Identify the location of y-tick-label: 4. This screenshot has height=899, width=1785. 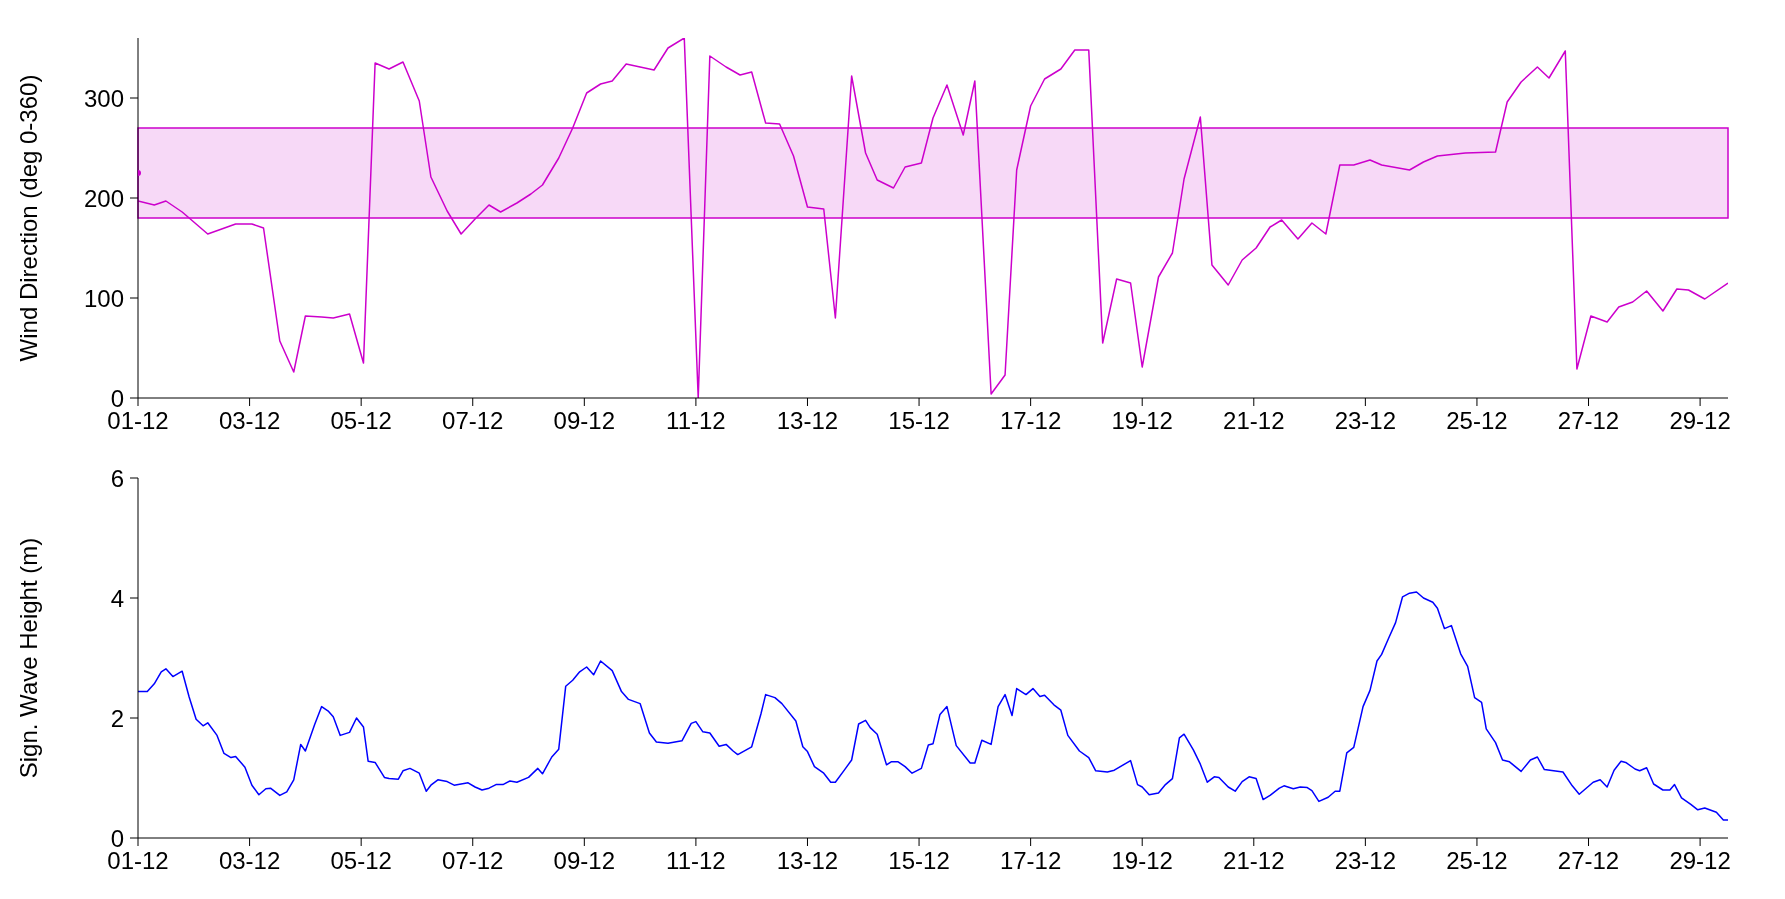
(117, 598).